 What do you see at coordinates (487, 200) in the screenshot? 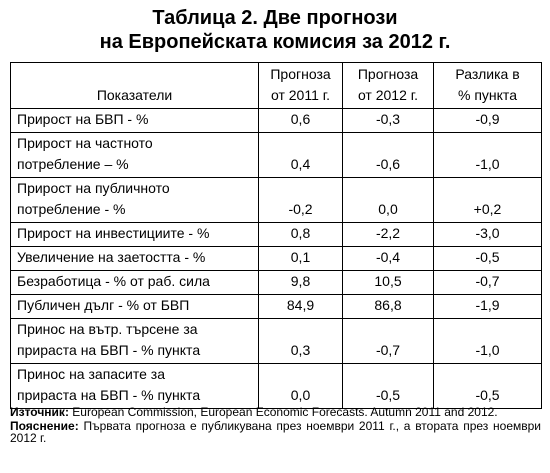
I see `value-cell: +0,2` at bounding box center [487, 200].